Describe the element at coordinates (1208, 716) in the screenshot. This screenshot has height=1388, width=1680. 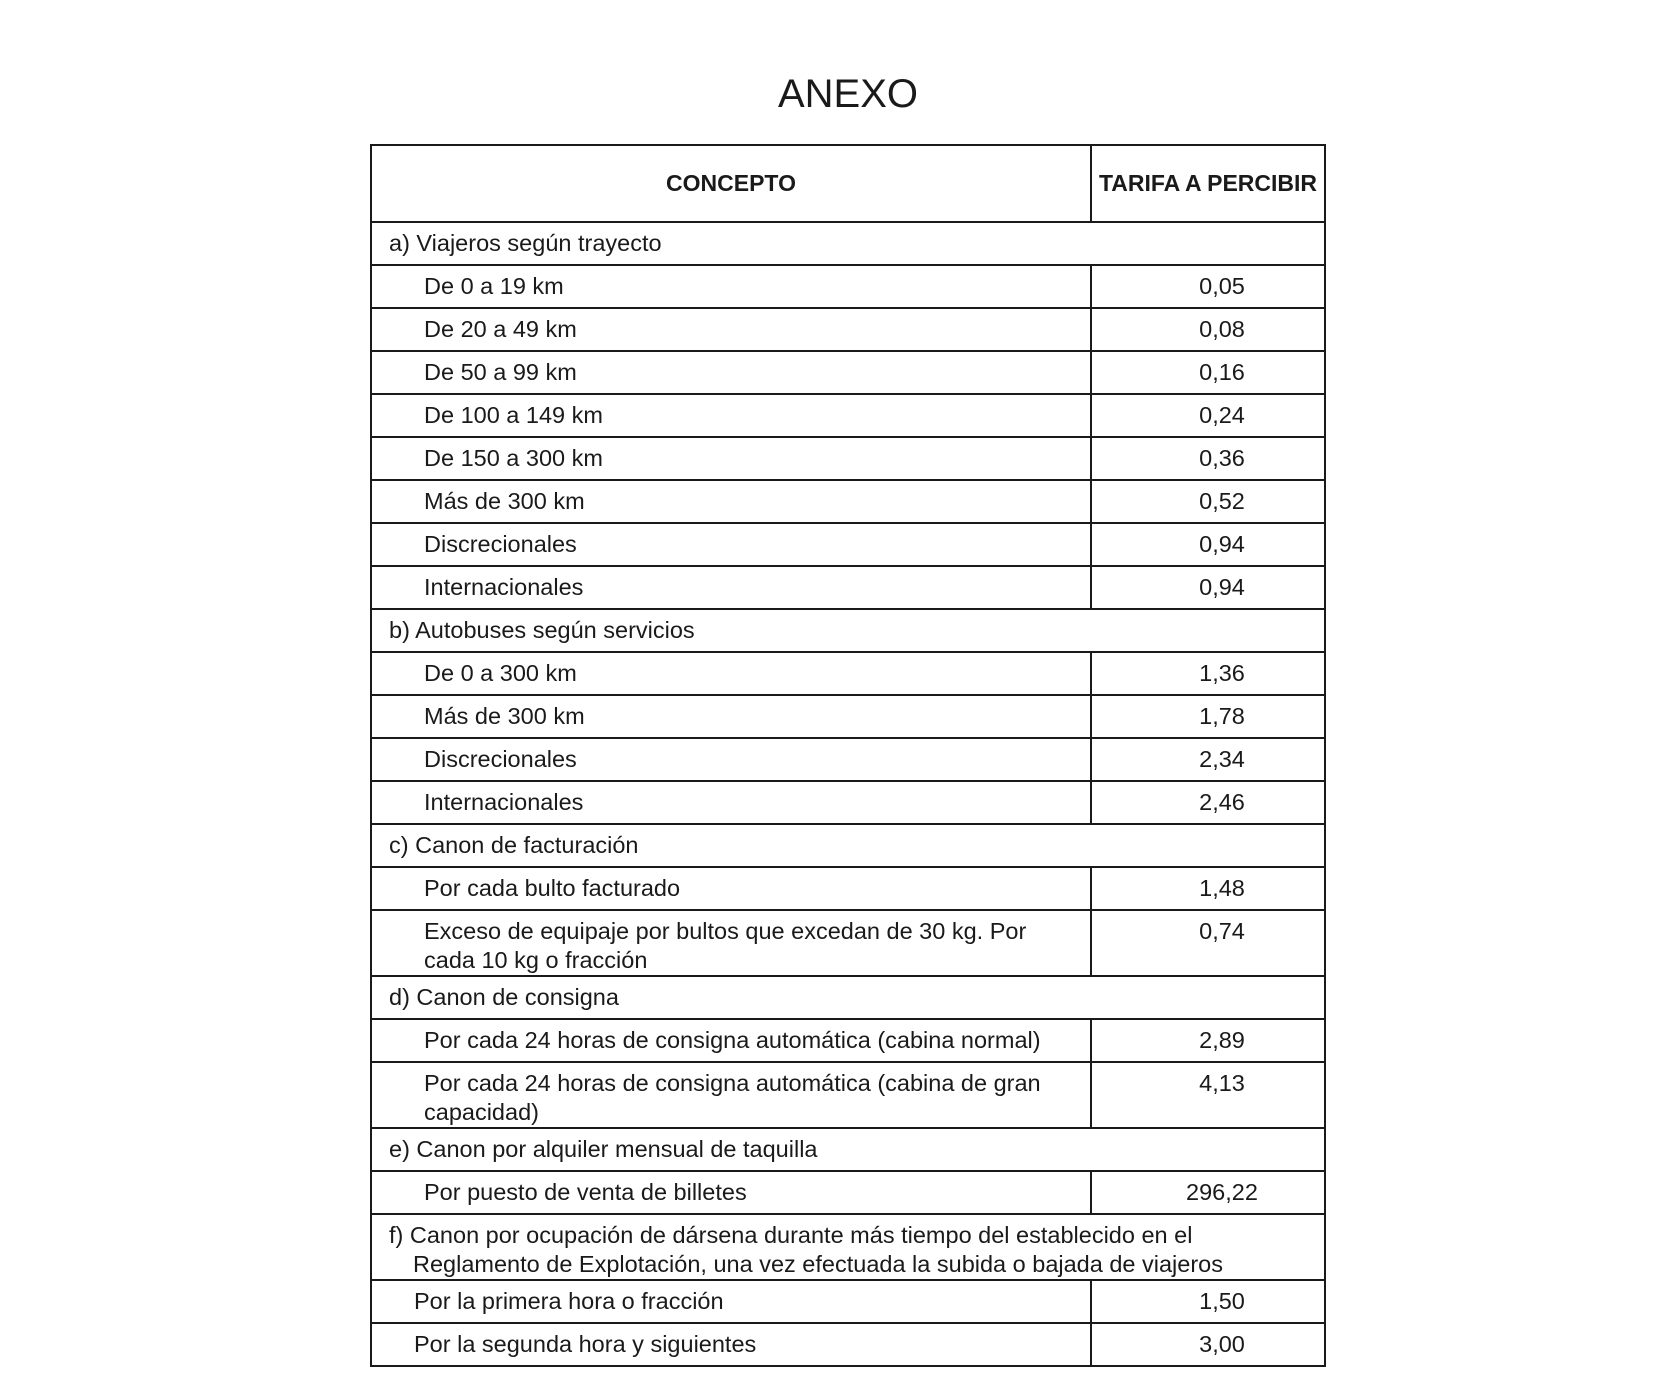
I see `tariff-cell: 1,78` at that location.